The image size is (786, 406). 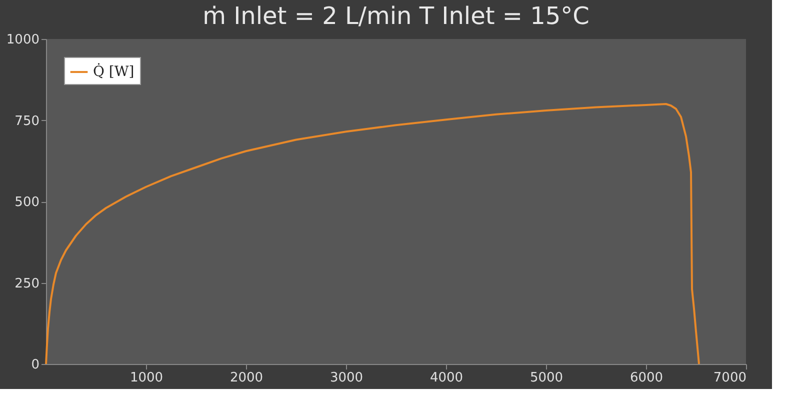 I want to click on x-tick-label: 4000, so click(x=447, y=378).